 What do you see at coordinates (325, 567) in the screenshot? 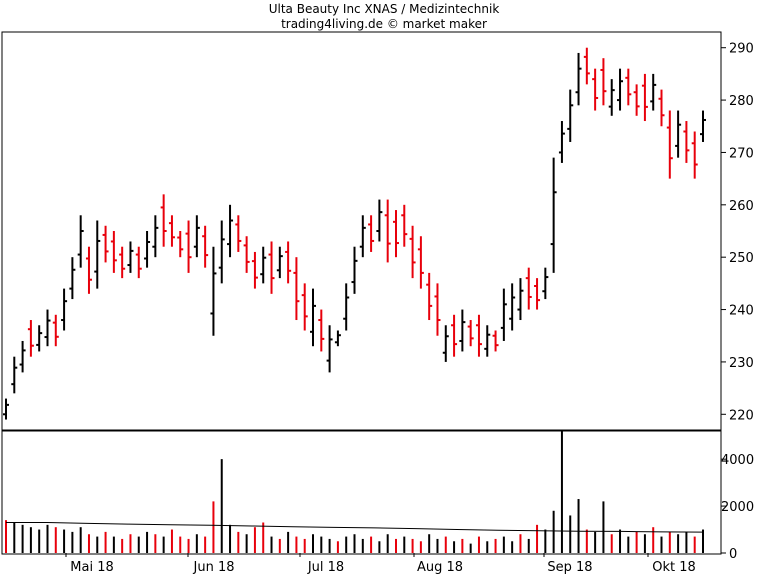
I see `x-tick-label: Jul 18` at bounding box center [325, 567].